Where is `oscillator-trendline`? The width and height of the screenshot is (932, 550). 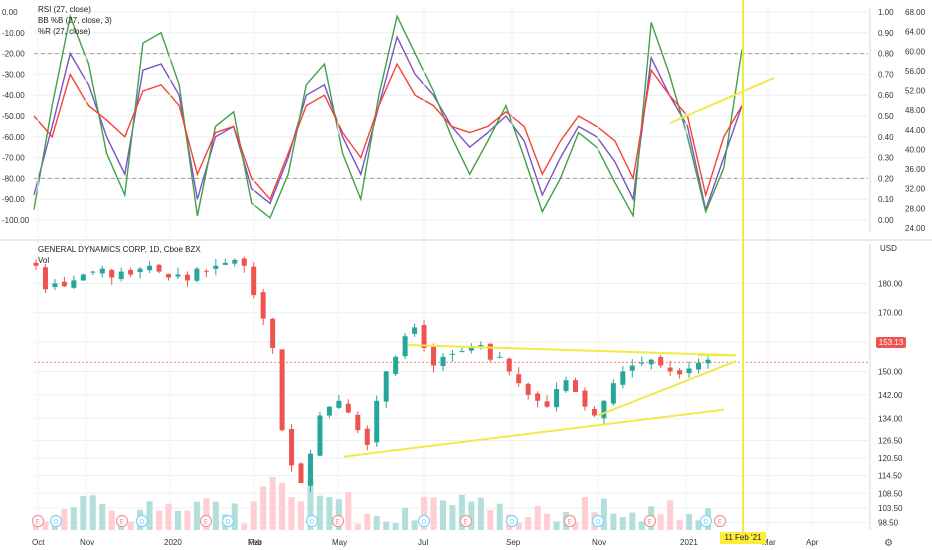 oscillator-trendline is located at coordinates (722, 100).